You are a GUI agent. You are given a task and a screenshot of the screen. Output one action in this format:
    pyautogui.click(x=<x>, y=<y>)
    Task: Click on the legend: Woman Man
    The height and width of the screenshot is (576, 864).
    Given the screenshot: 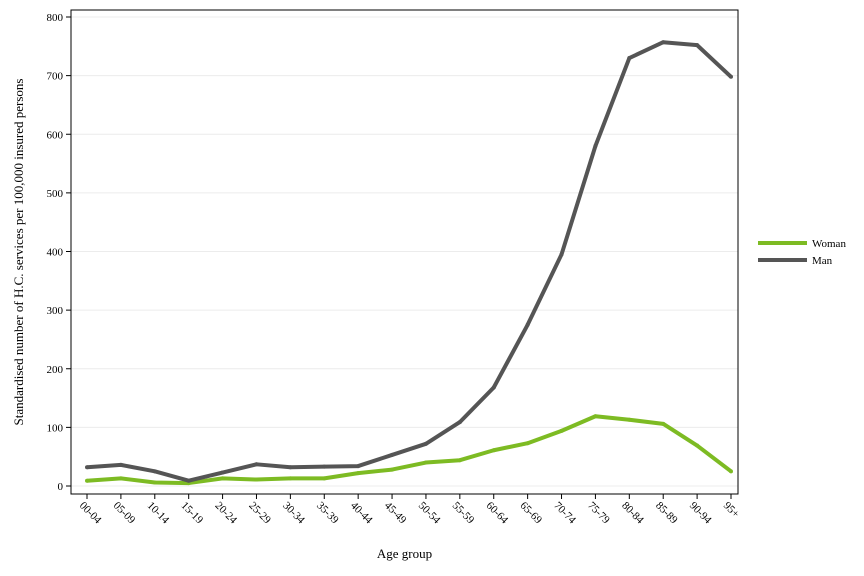 What is the action you would take?
    pyautogui.click(x=802, y=252)
    